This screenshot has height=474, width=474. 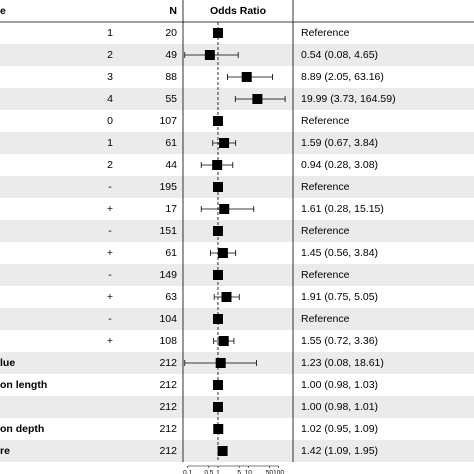 I want to click on row-estimate: 19.99 (3.73, 164.59), so click(x=348, y=99).